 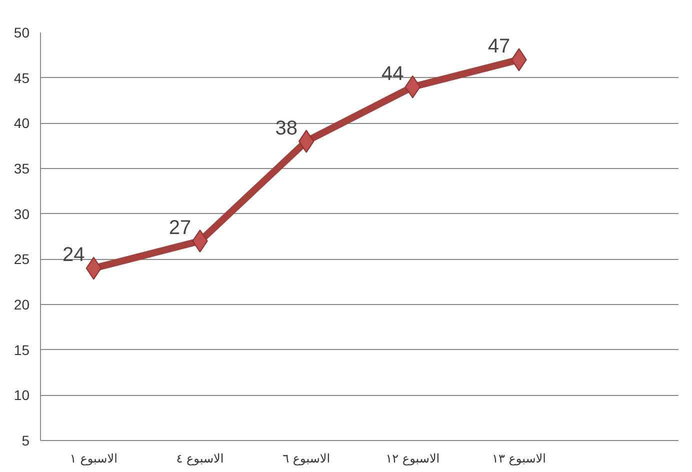 I want to click on y-tick-label: 25, so click(x=22, y=259).